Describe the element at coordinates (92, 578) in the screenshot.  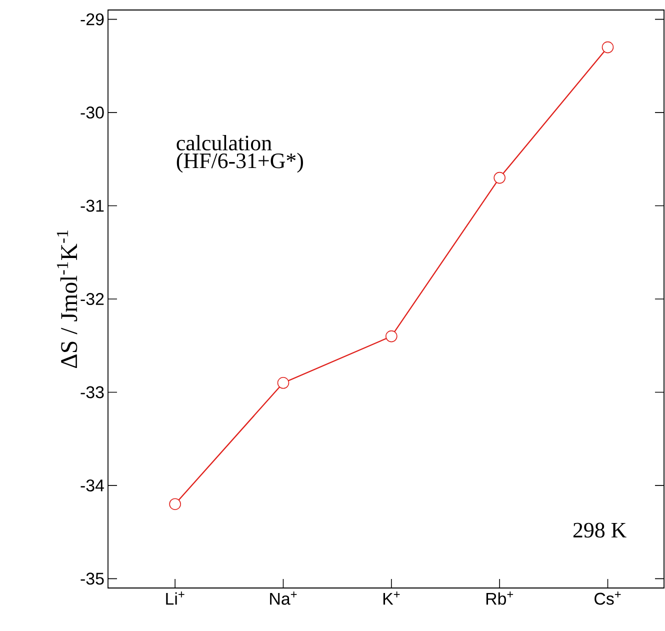
I see `y-tick-label: -35` at that location.